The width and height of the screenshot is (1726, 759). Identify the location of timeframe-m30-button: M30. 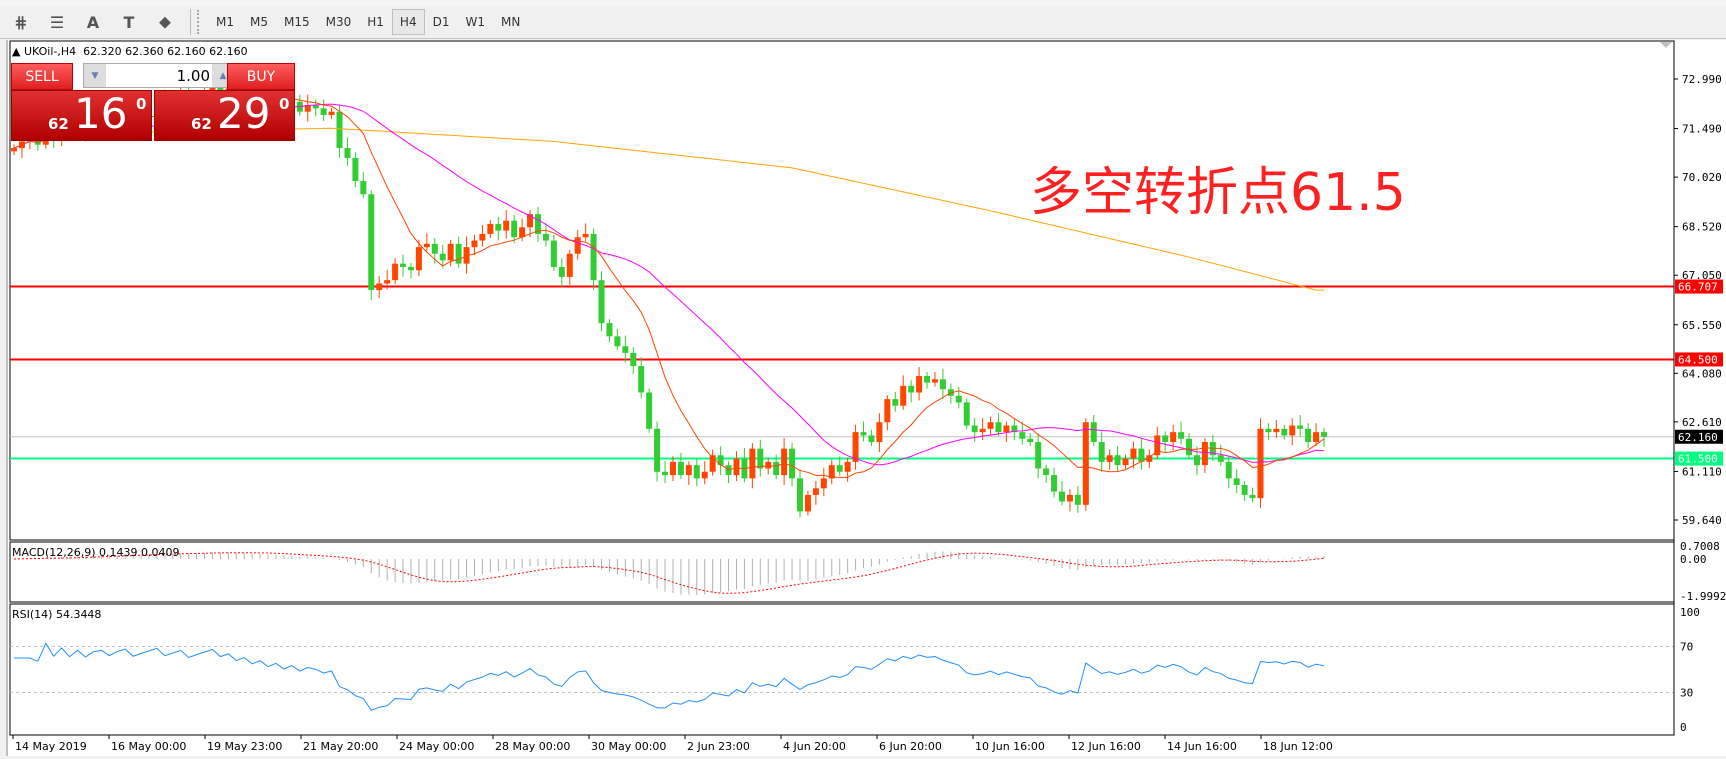
(338, 22).